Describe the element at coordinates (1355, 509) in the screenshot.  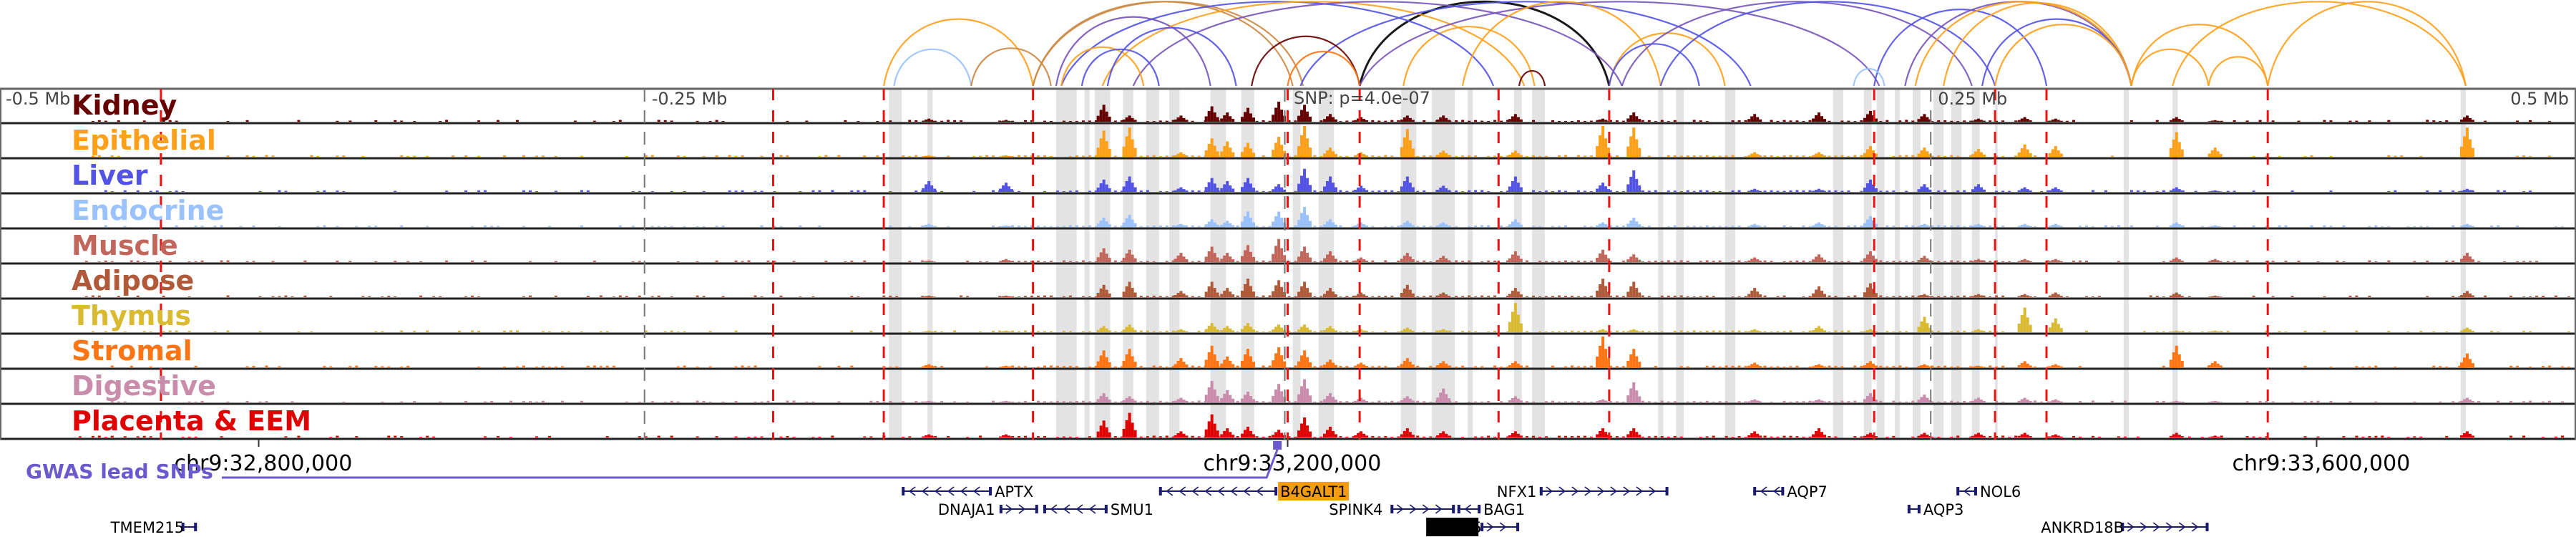
I see `gene-label: SPINK4` at that location.